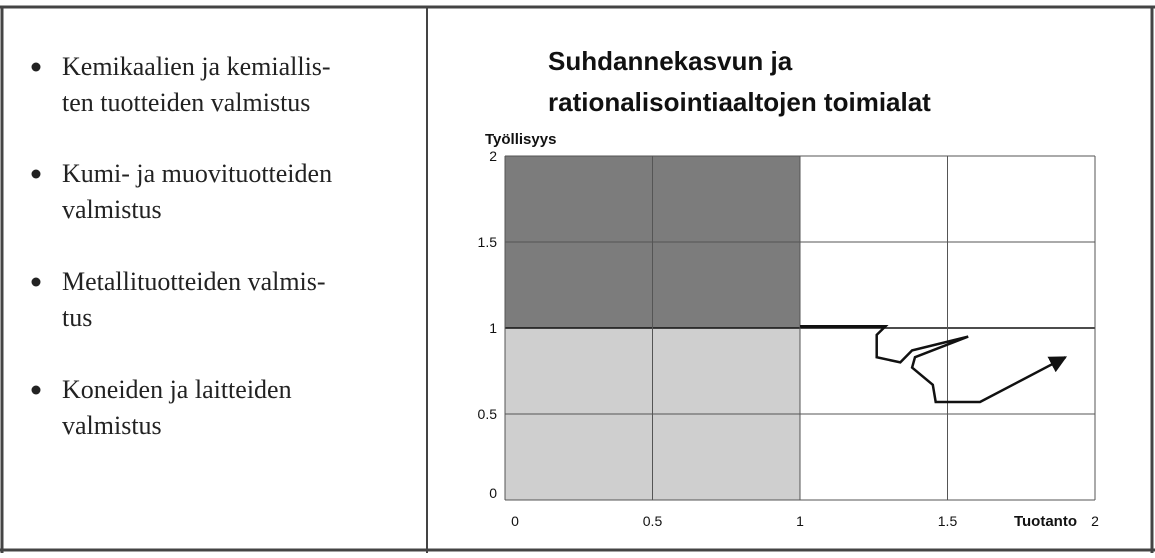  I want to click on x-tick-label: 0.5, so click(653, 521).